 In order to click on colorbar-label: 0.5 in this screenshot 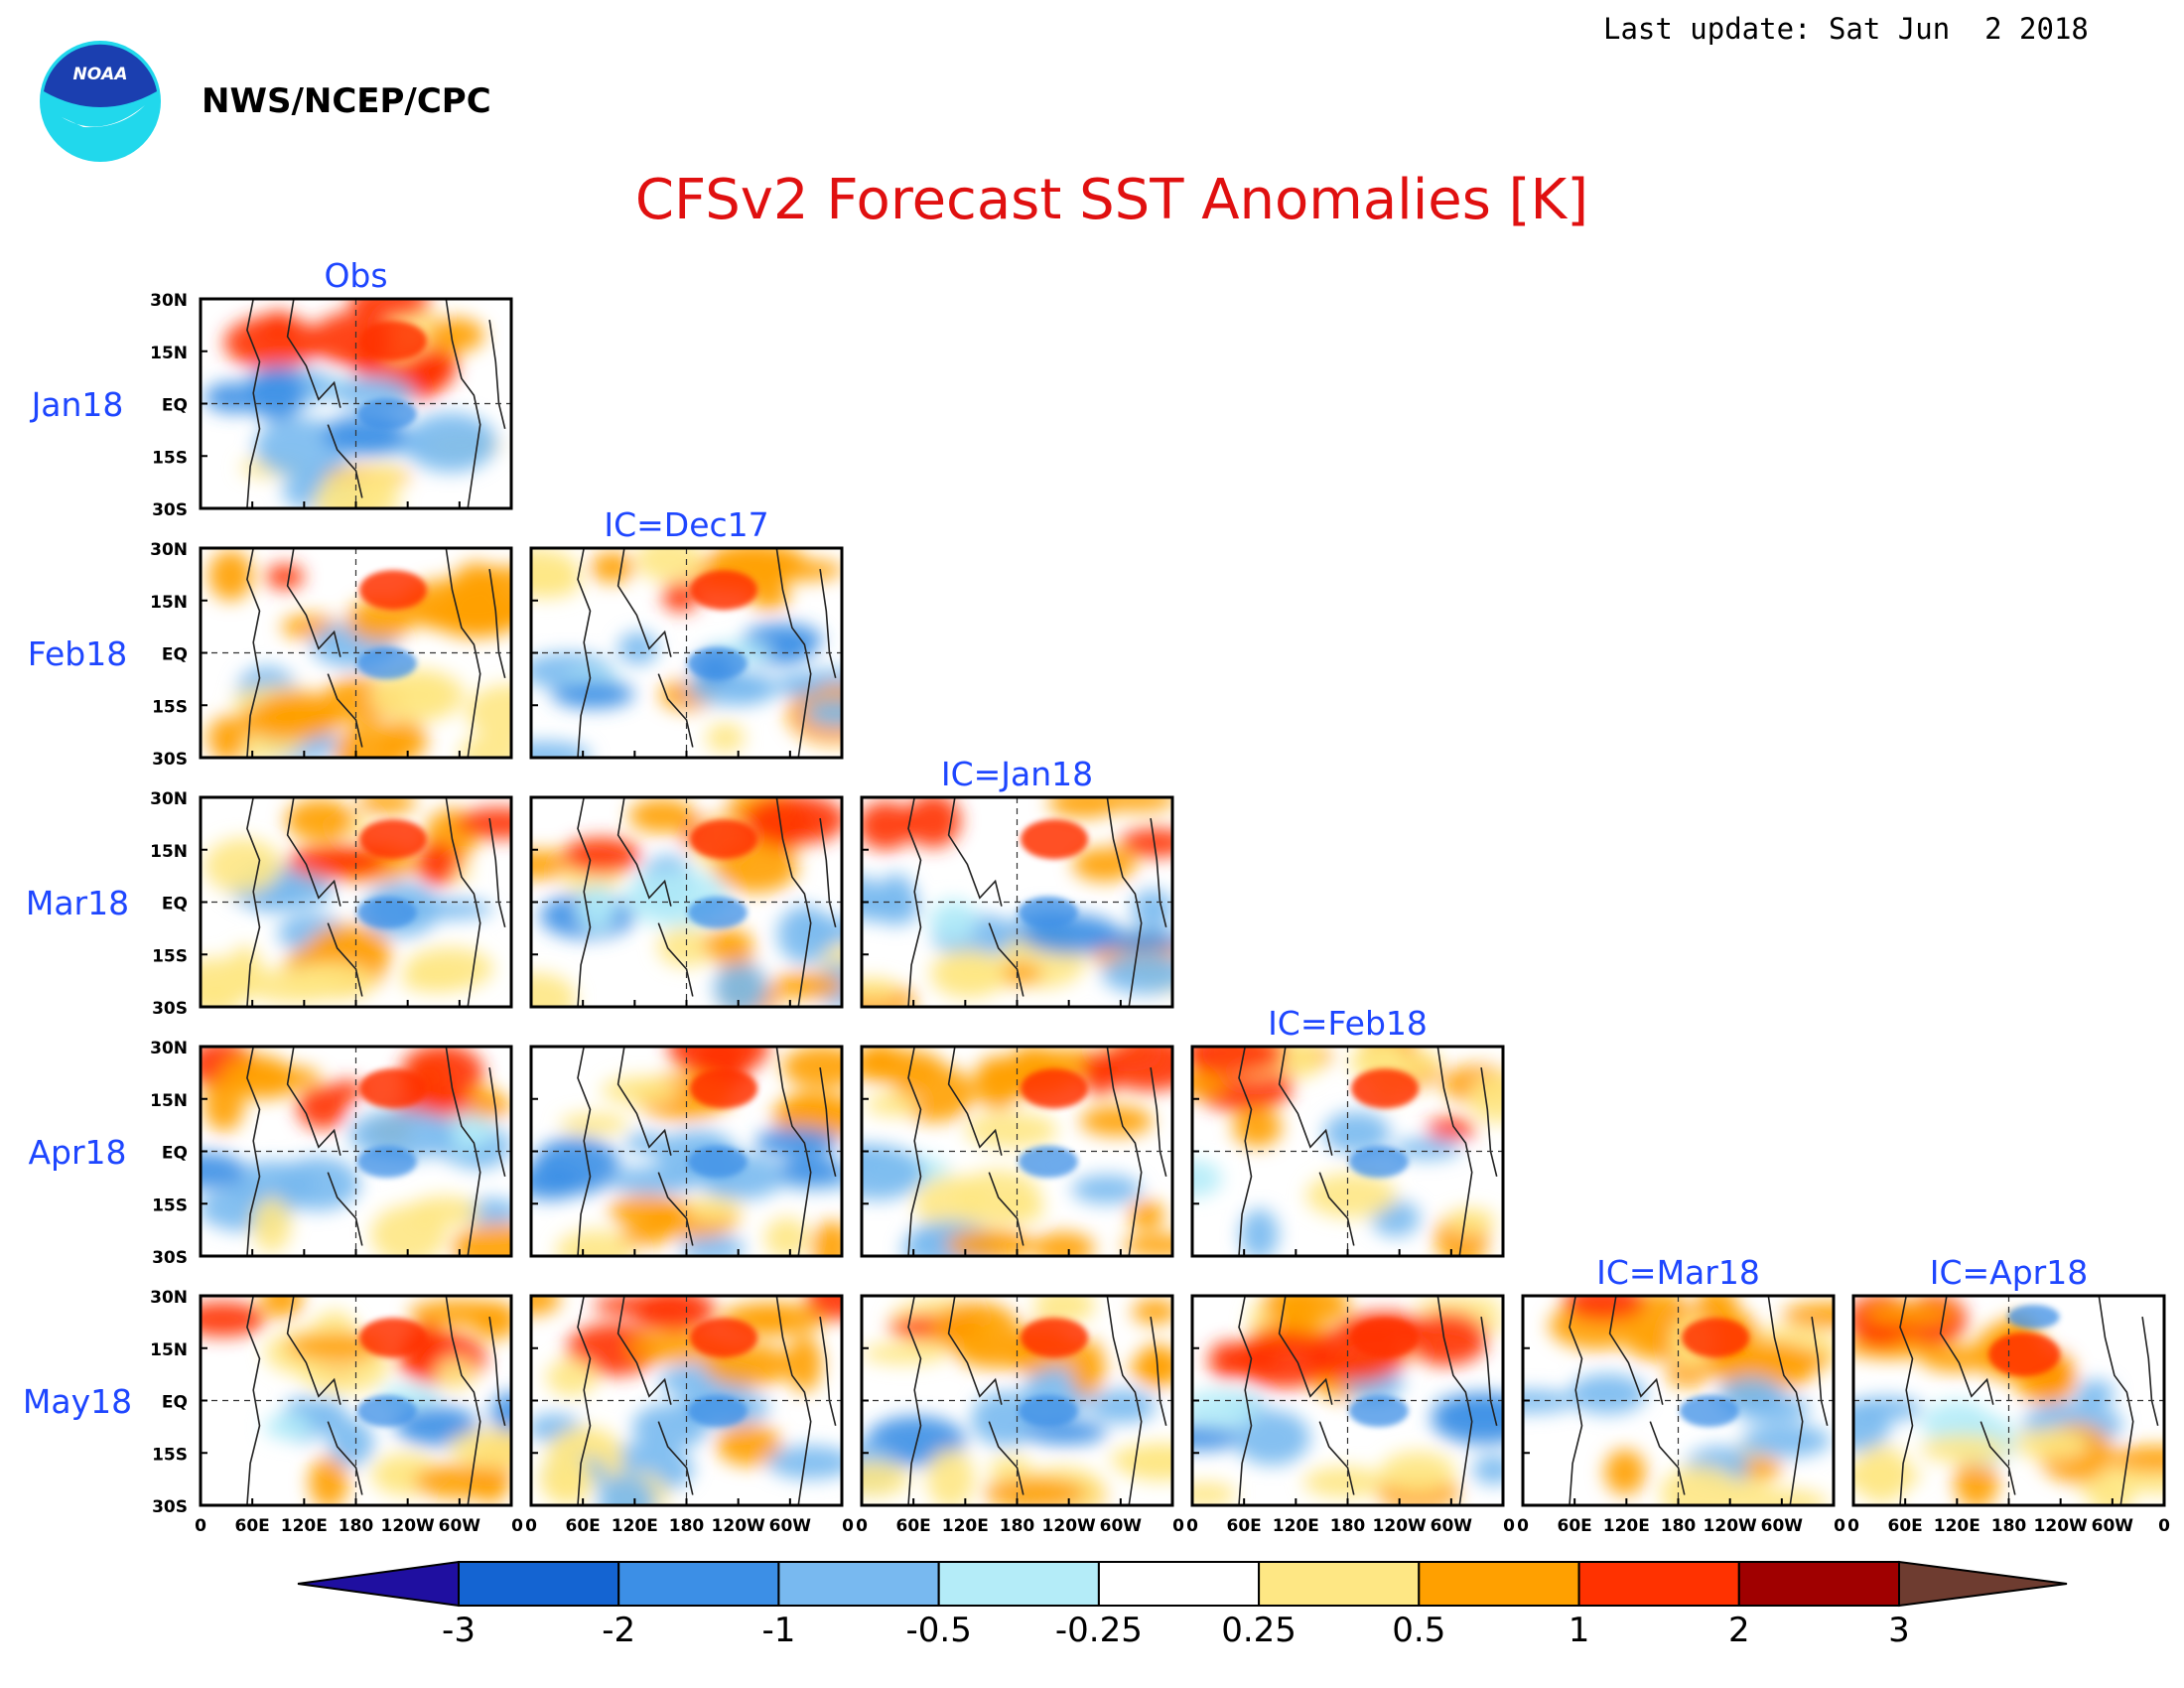, I will do `click(1418, 1630)`.